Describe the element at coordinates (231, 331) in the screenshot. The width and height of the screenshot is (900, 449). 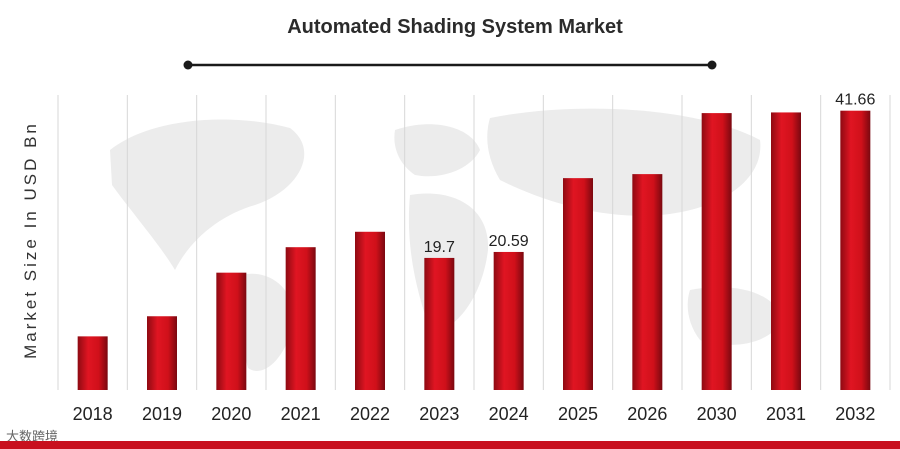
I see `bar-2020` at that location.